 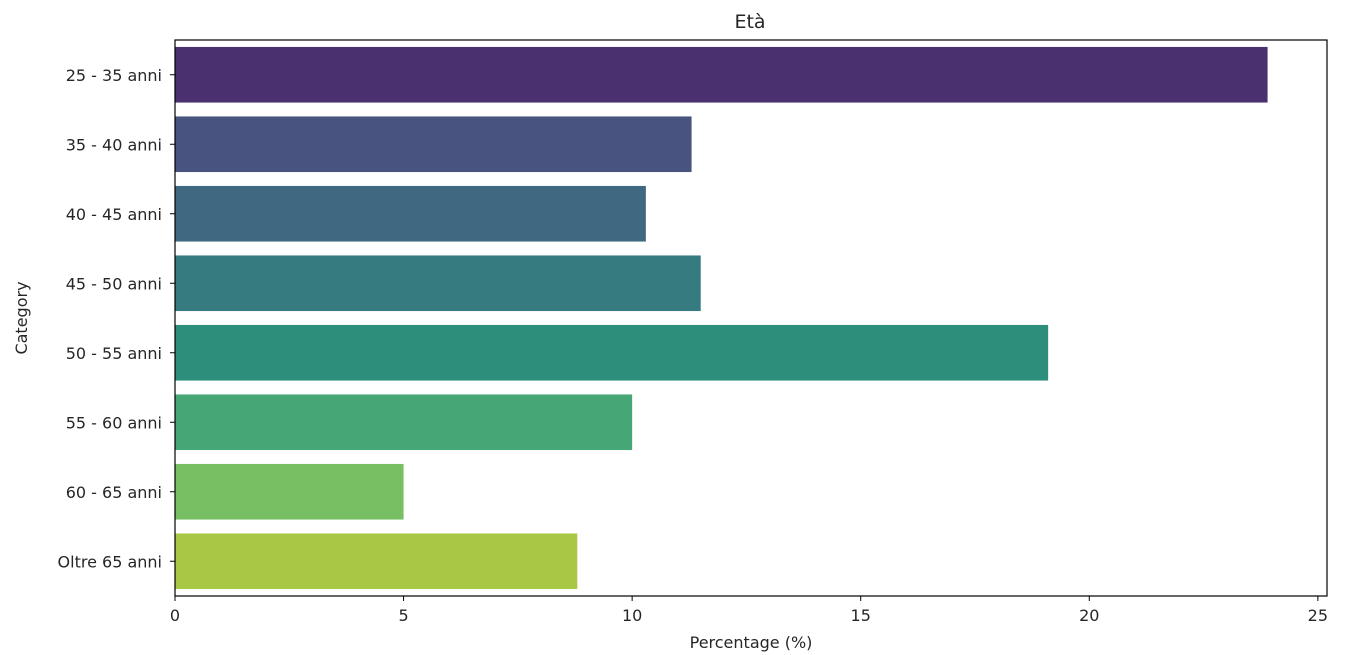 What do you see at coordinates (114, 214) in the screenshot?
I see `y-tick-label: 40 - 45 anni` at bounding box center [114, 214].